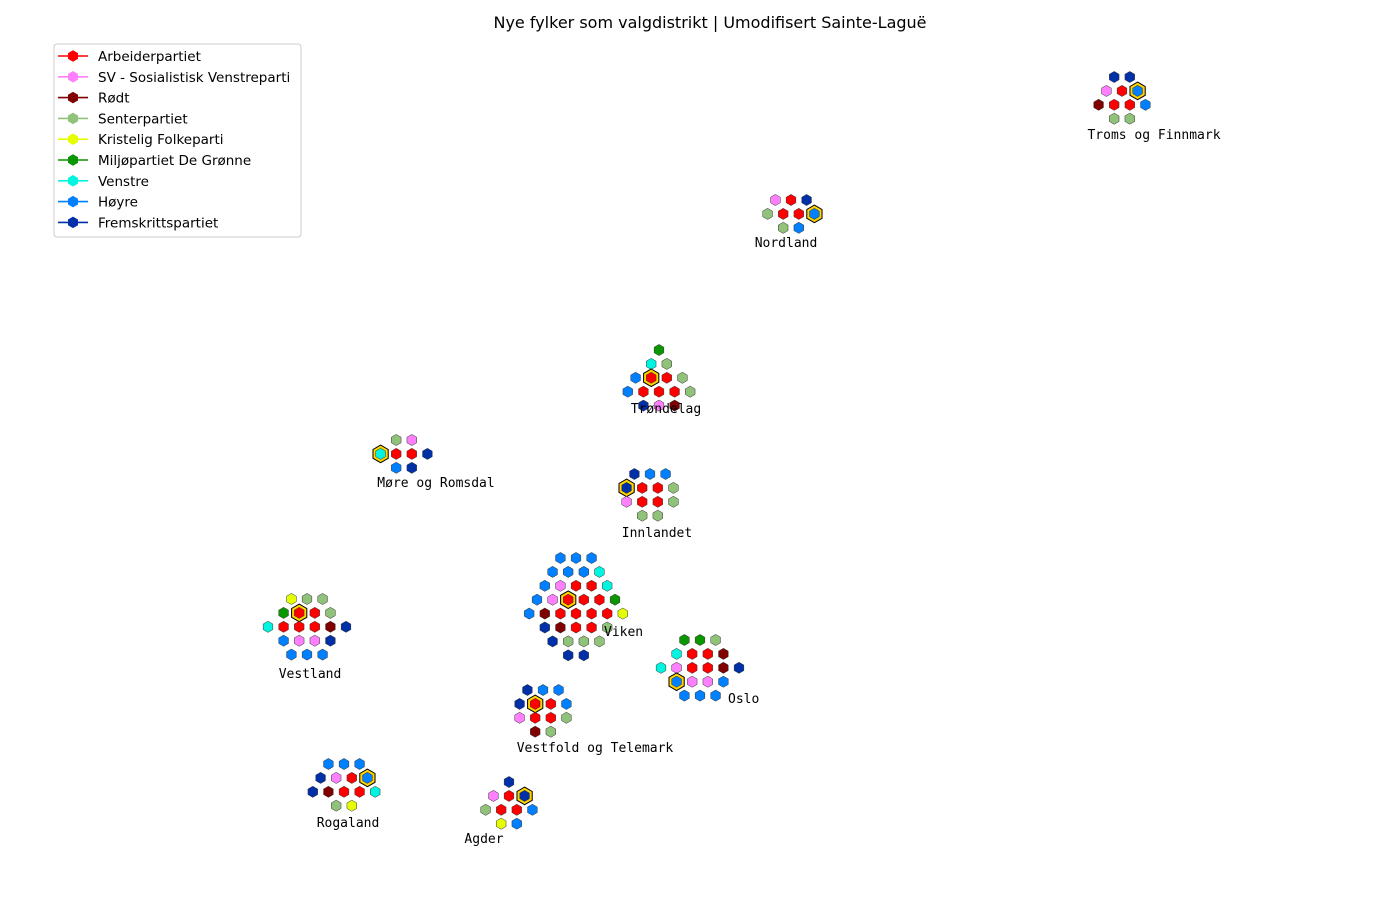  I want to click on district-label: Trøndelag, so click(666, 409).